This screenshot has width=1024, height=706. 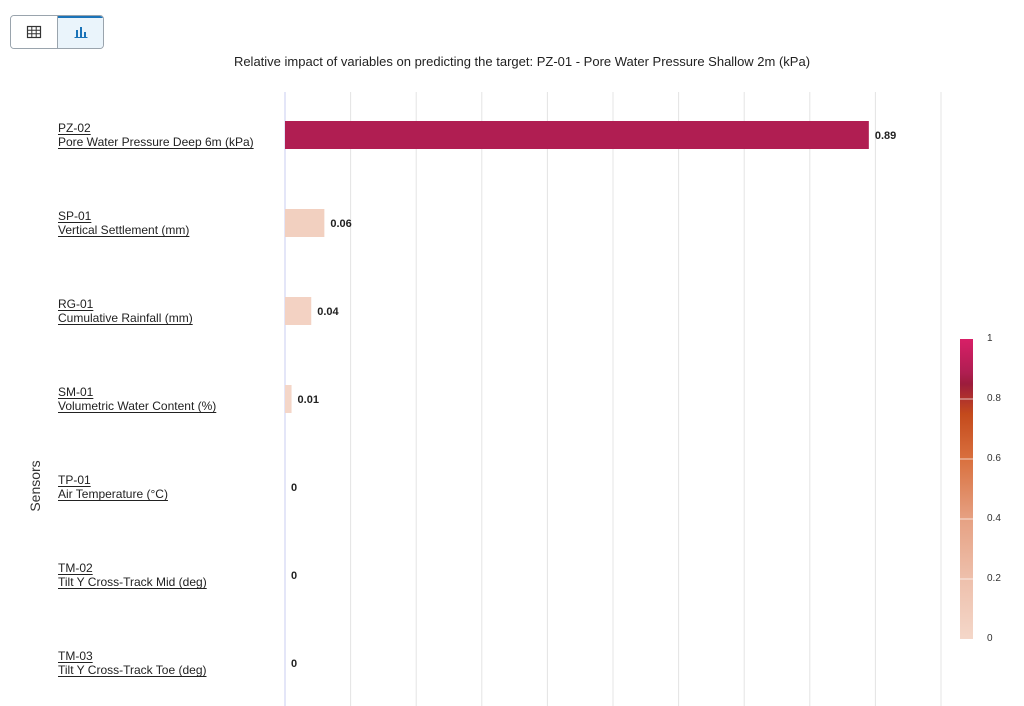 I want to click on colorbar-tick-label: 0.8, so click(x=994, y=398).